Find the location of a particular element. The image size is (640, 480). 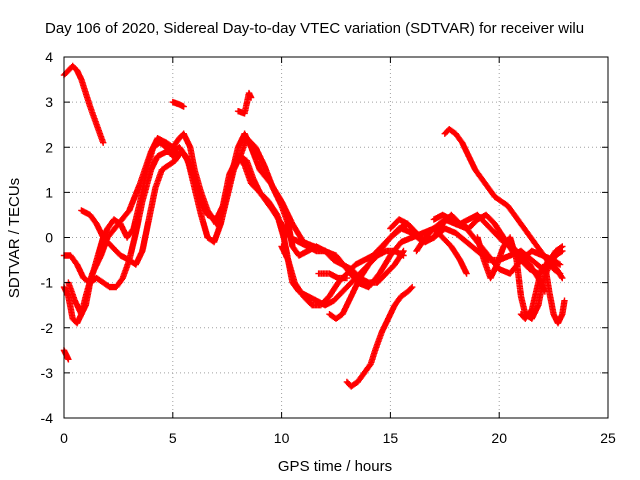

data-series-pass-m is located at coordinates (379, 336).